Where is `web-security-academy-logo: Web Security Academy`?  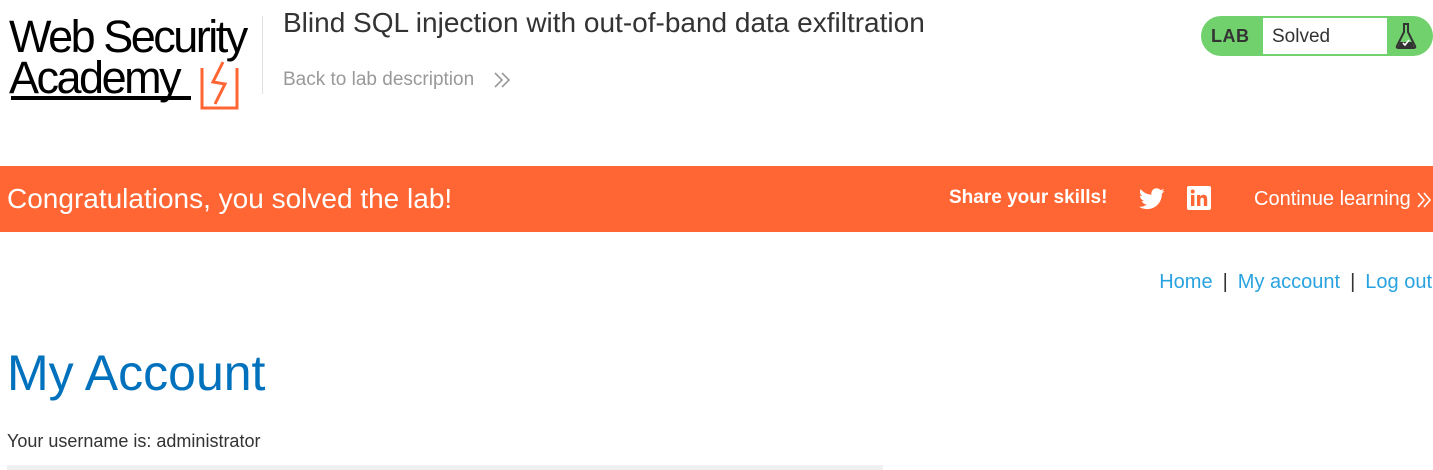 web-security-academy-logo: Web Security Academy is located at coordinates (134, 60).